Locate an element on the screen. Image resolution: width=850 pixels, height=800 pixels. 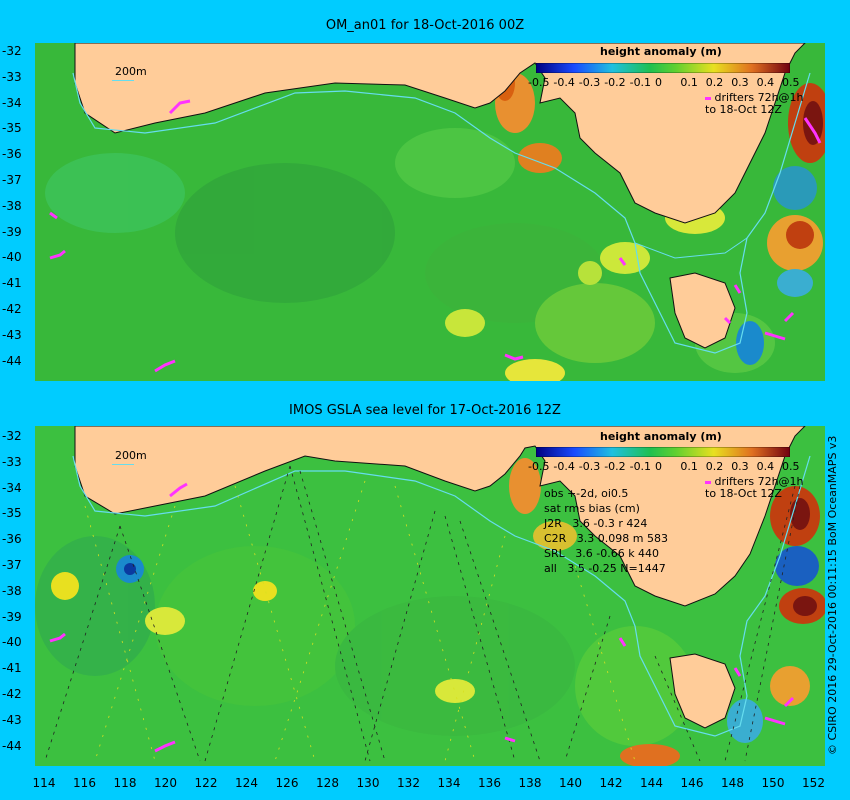
top-lat-tick: -44 is located at coordinates (12, 360).